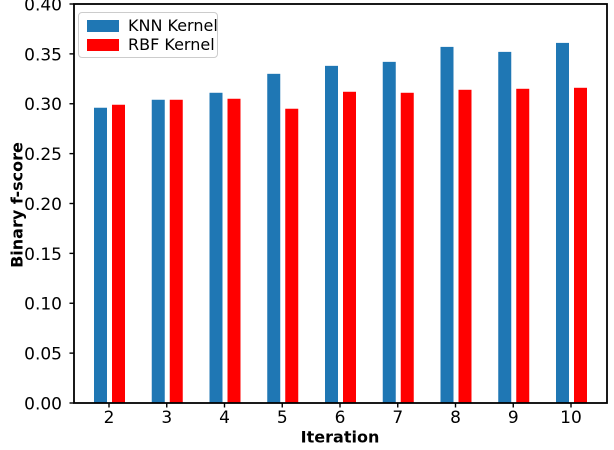 The image size is (614, 450). Describe the element at coordinates (43, 105) in the screenshot. I see `y-tick-label: 0.30` at that location.